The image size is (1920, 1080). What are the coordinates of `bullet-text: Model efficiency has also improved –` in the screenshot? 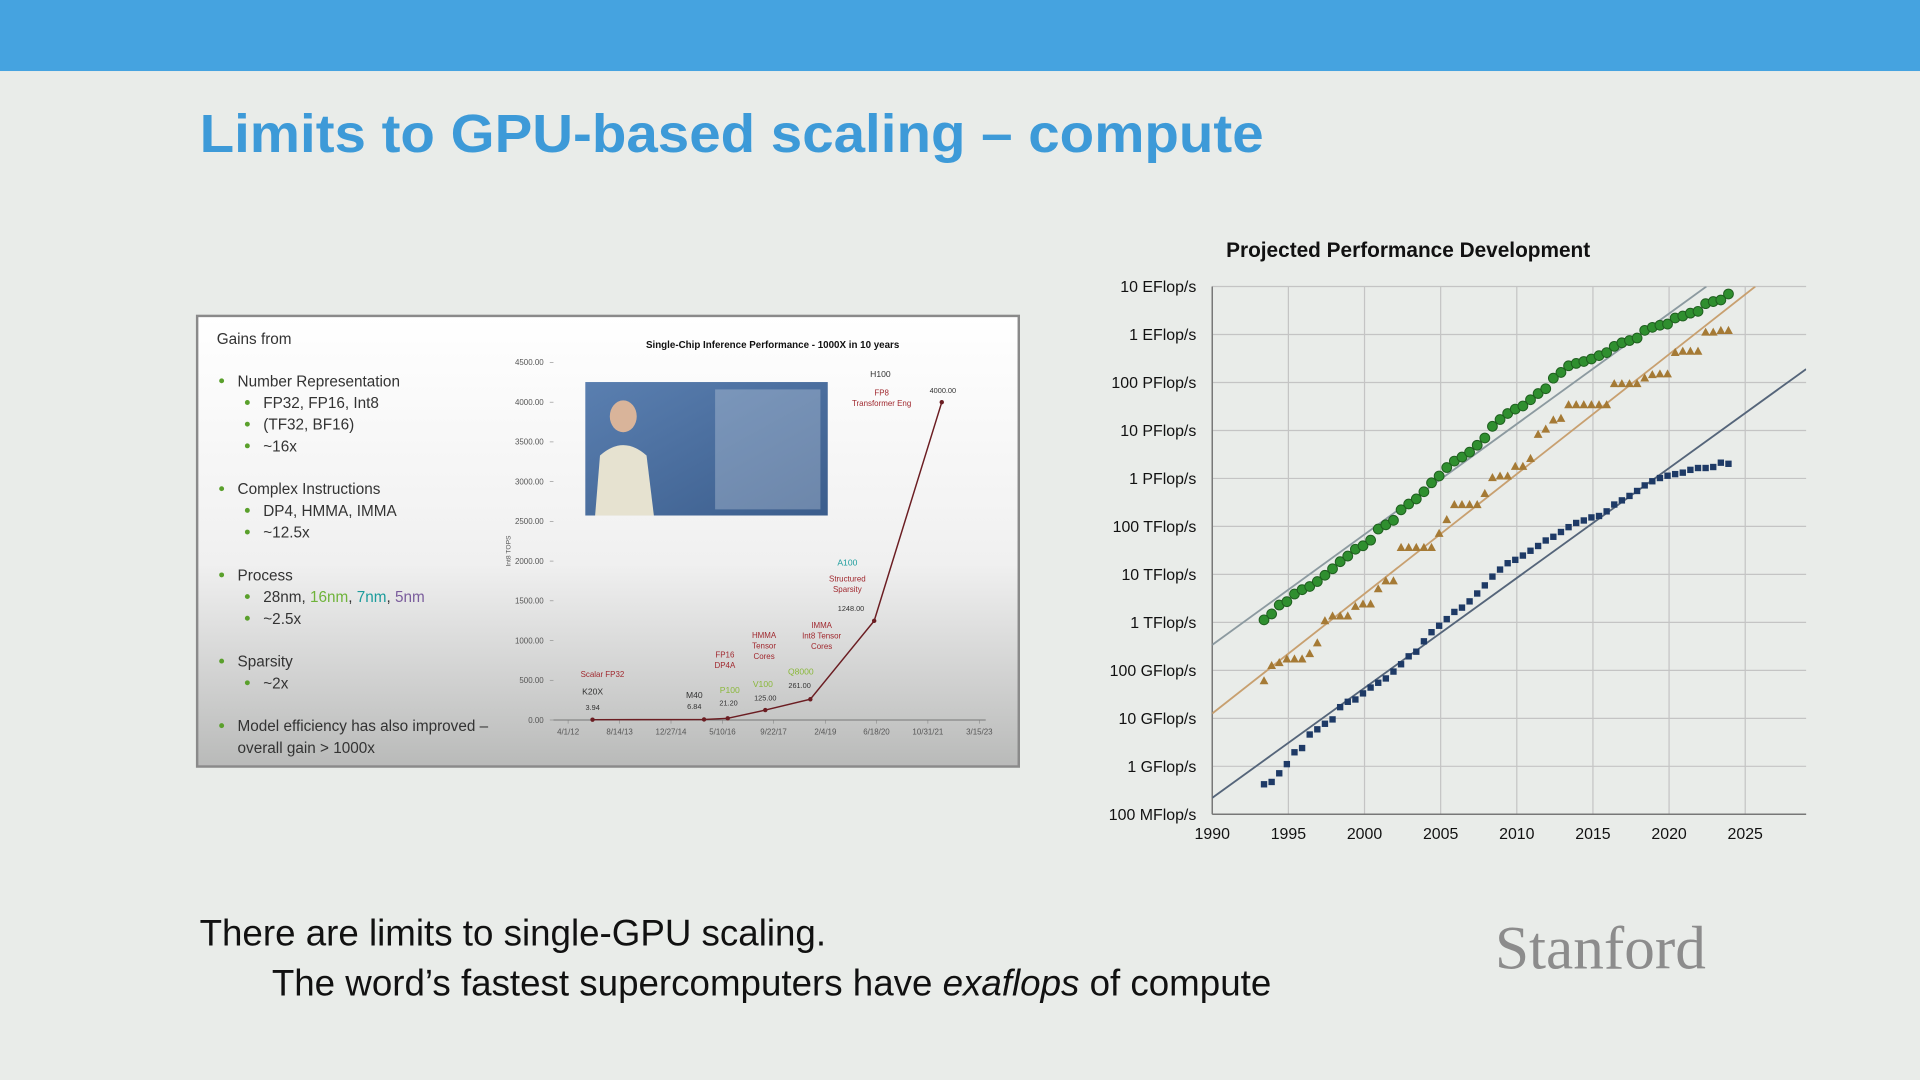 It's located at (363, 726).